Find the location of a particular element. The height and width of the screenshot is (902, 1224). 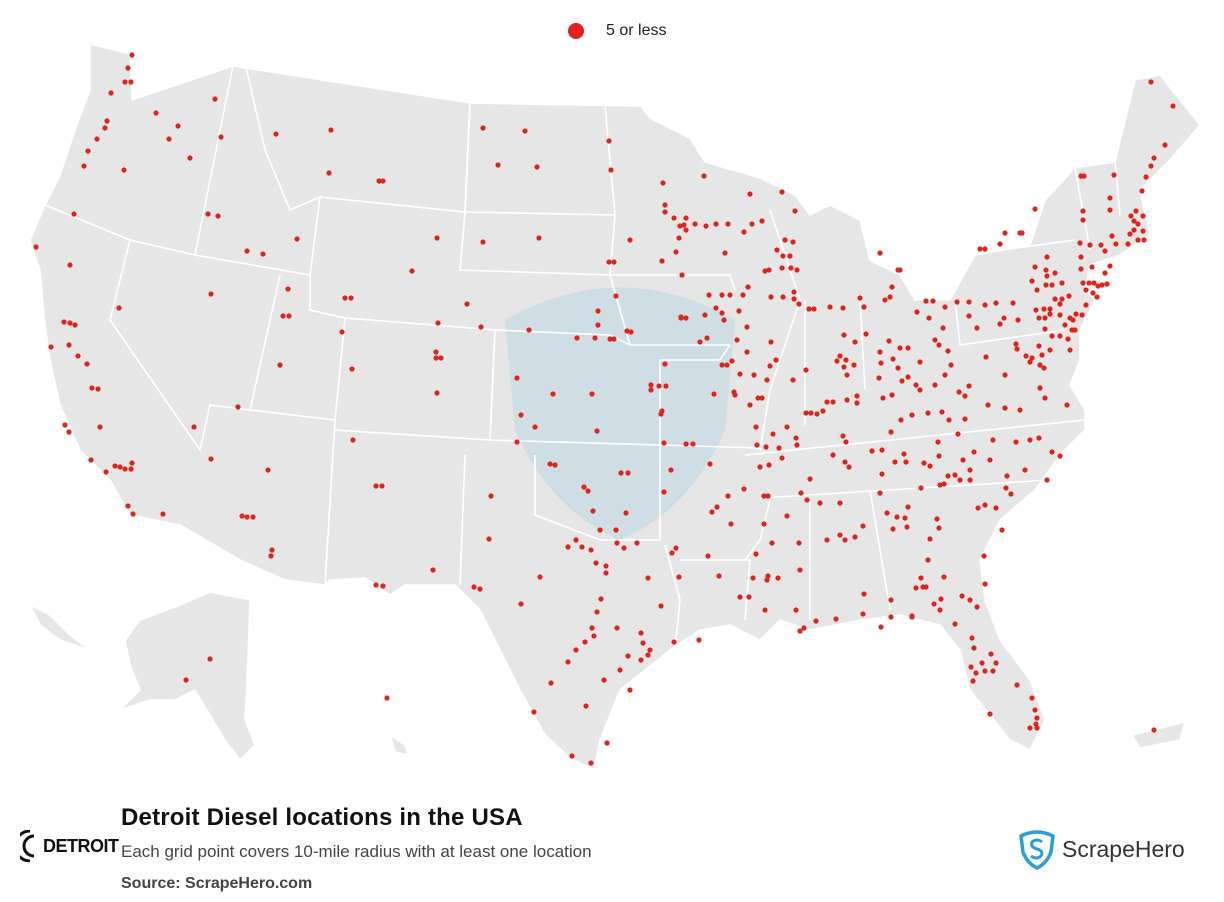

scrapehero-shield-icon is located at coordinates (1037, 850).